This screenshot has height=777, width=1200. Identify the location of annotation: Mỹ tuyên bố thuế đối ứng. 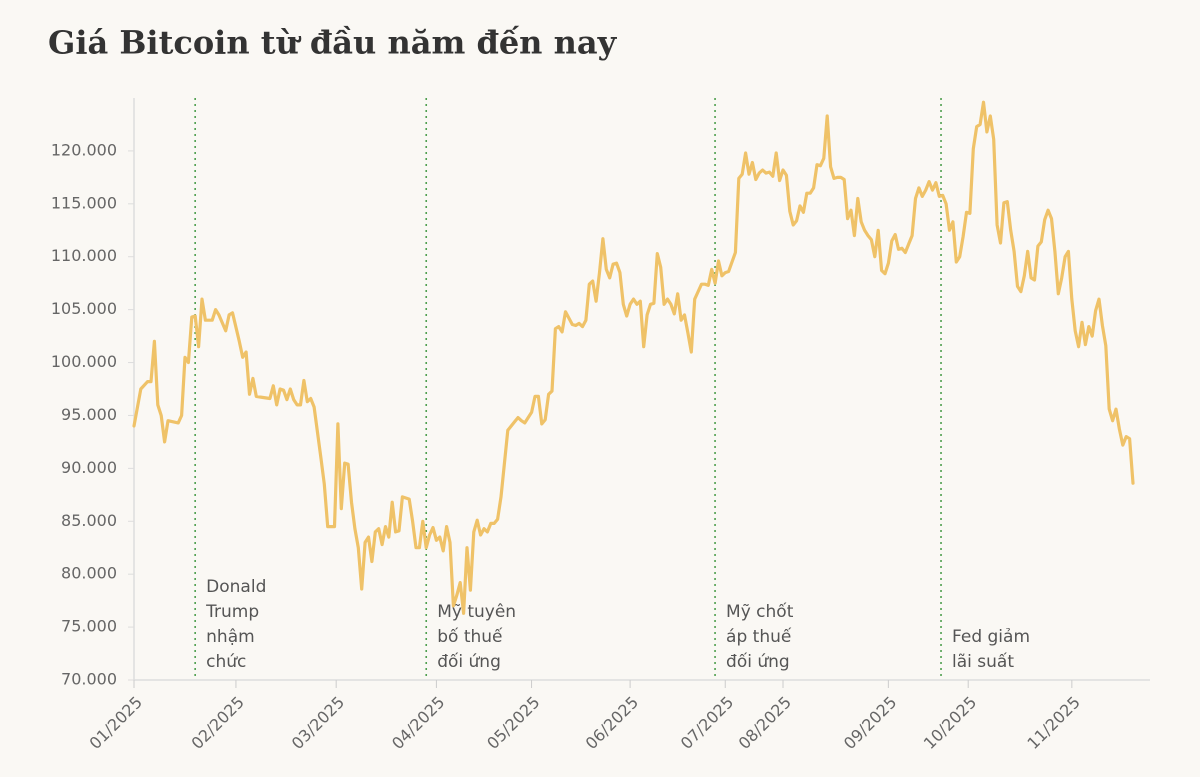
(480, 615).